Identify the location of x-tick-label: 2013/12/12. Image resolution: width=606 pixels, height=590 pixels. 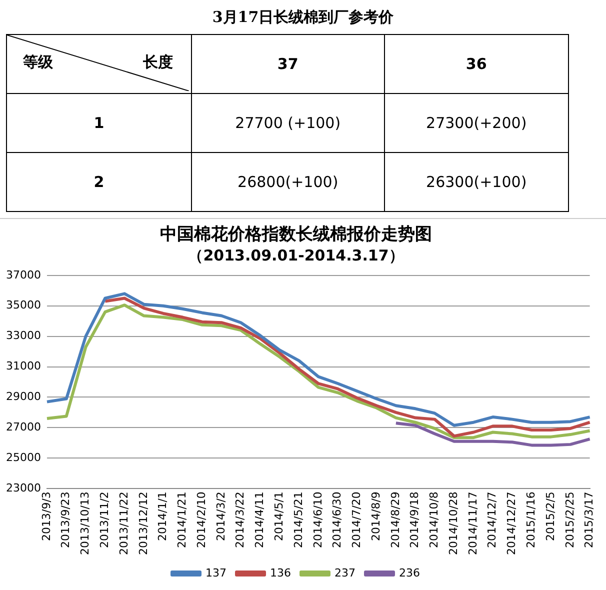
(143, 524).